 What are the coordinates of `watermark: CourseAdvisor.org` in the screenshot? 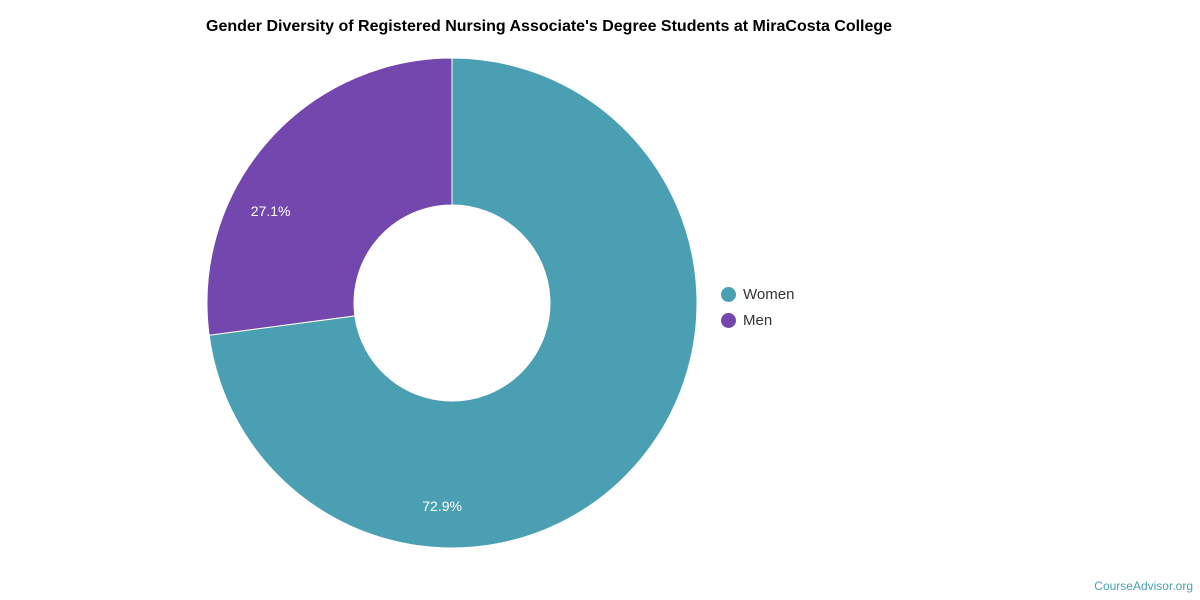 It's located at (1143, 586).